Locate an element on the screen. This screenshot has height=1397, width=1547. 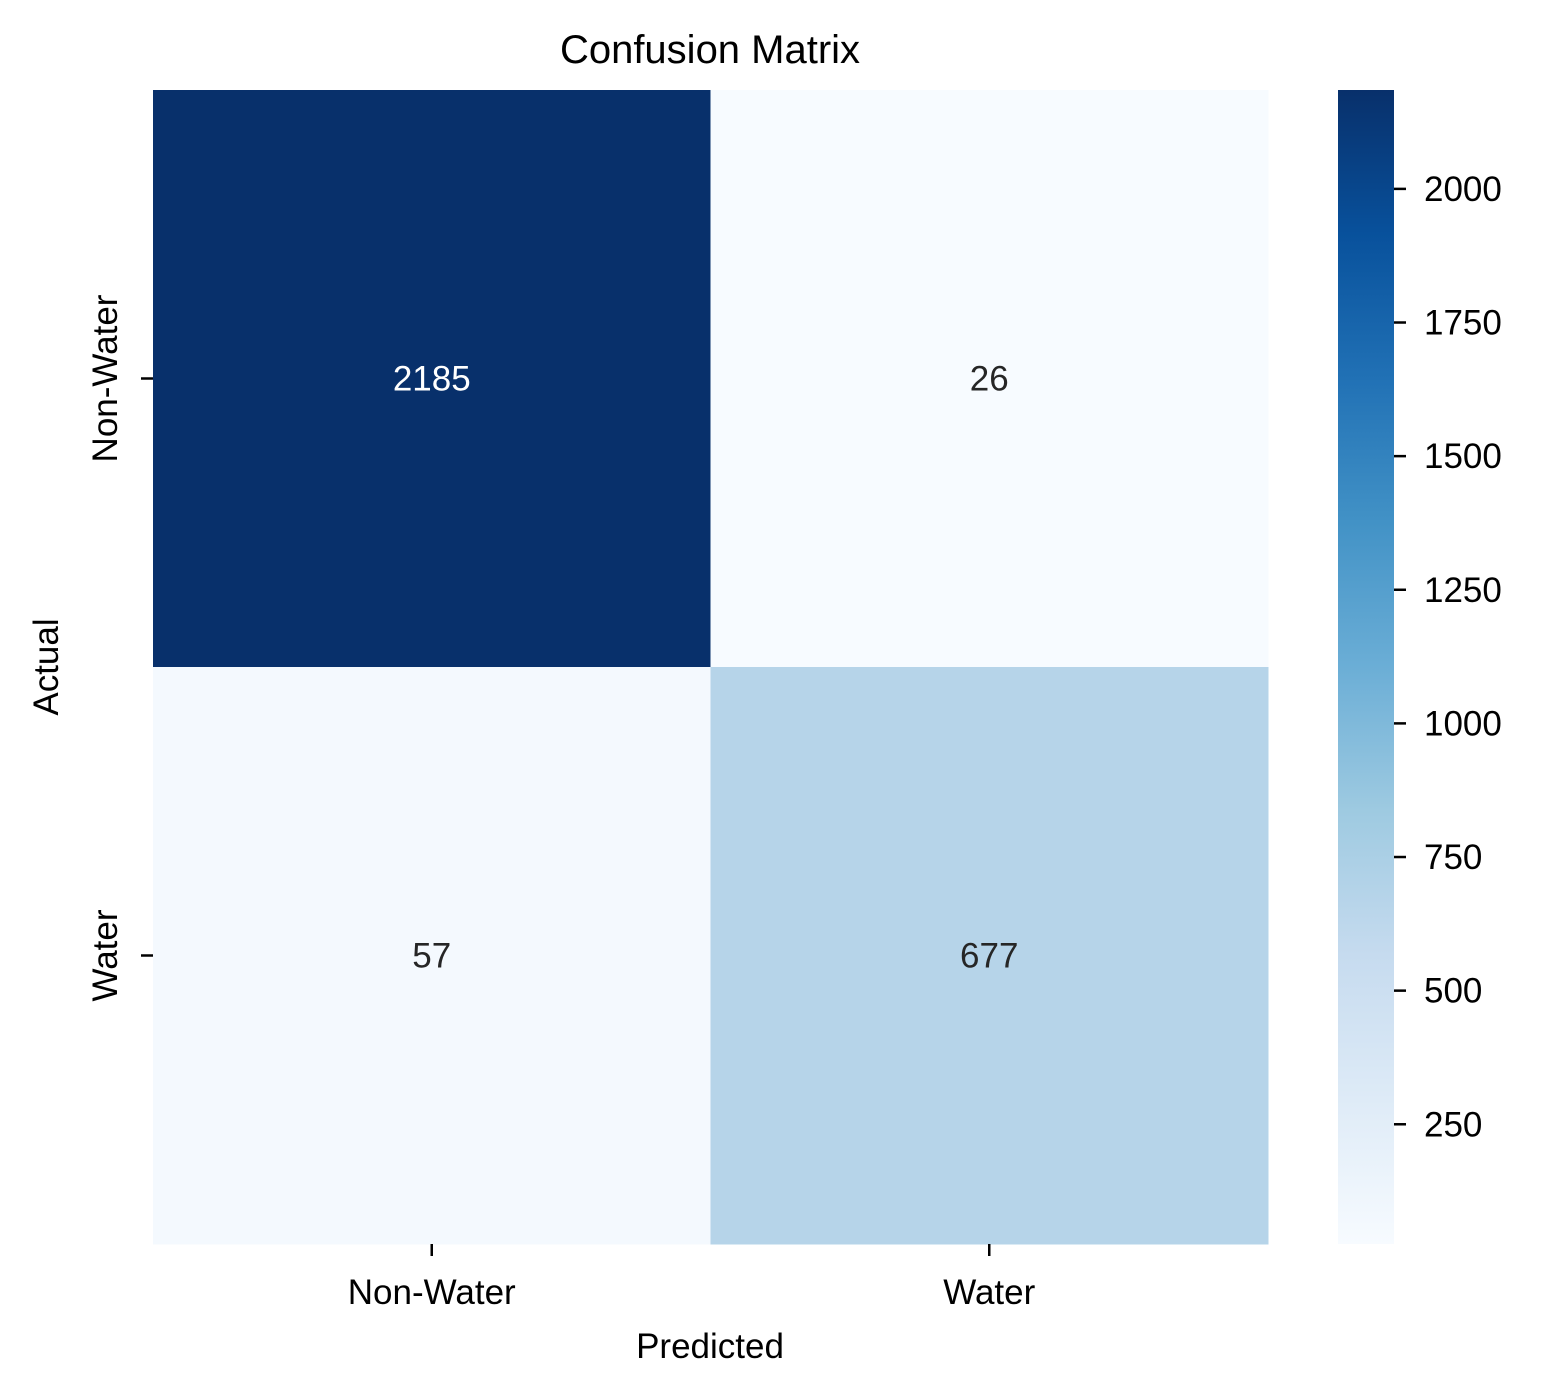
y-axis-label: Actual is located at coordinates (46, 666).